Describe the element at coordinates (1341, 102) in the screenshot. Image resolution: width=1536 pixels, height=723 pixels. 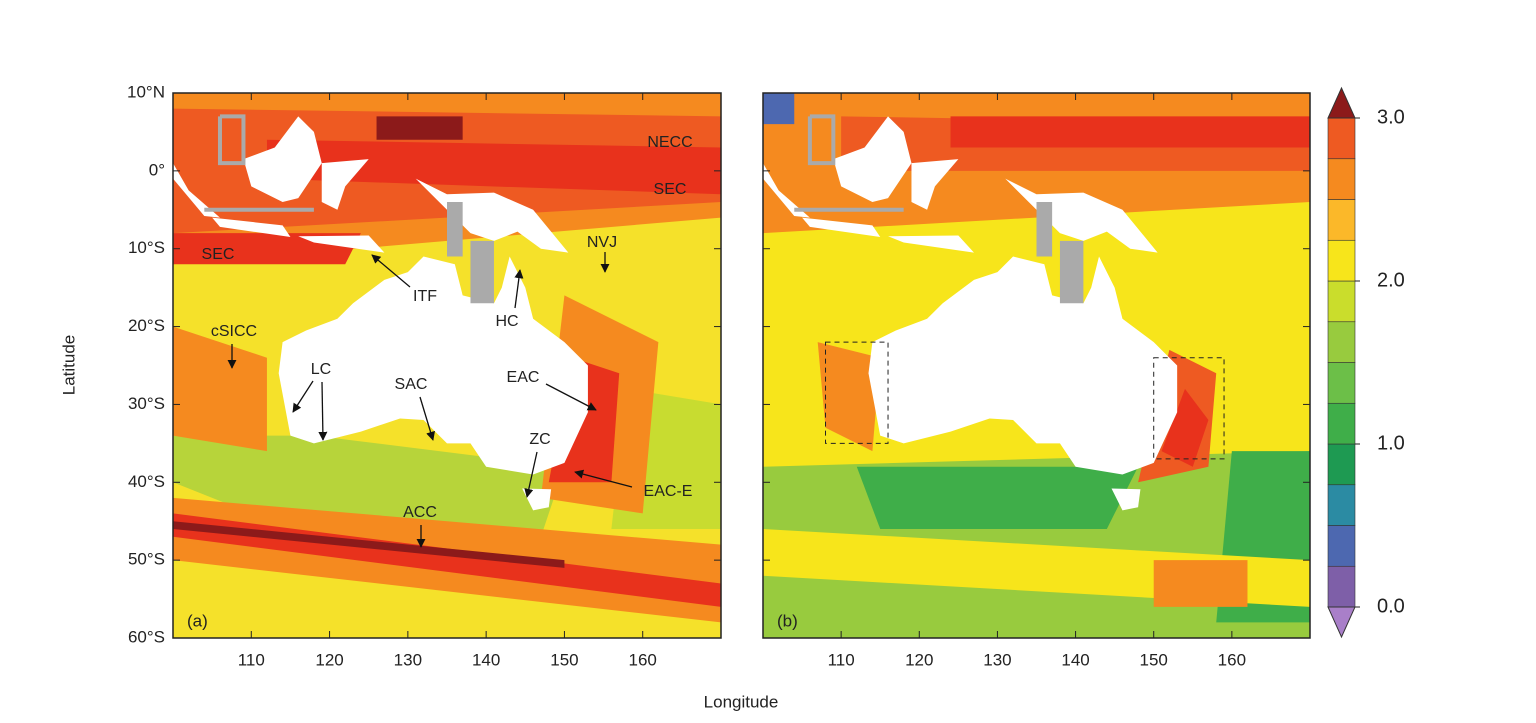
I see `colorbar-over` at that location.